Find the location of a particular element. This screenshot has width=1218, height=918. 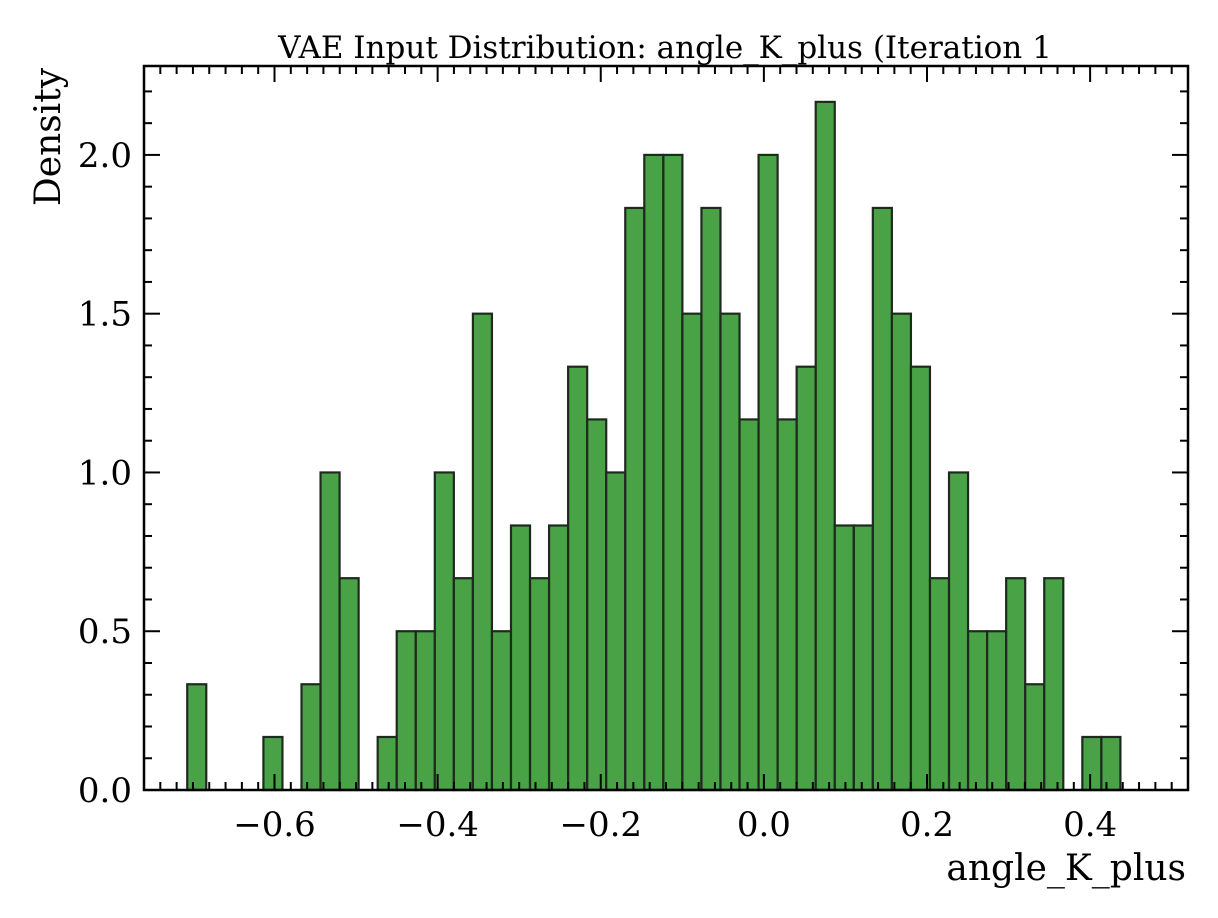

y-tick-label: 0.5 is located at coordinates (105, 632).